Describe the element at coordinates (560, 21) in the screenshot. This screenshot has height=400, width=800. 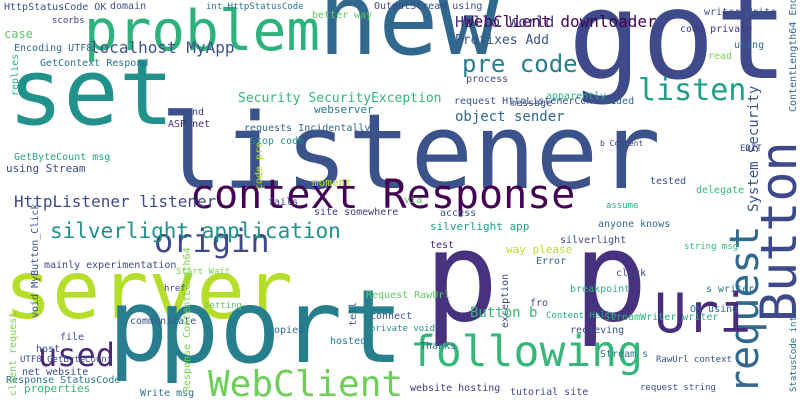
I see `word: WebClient downloader` at that location.